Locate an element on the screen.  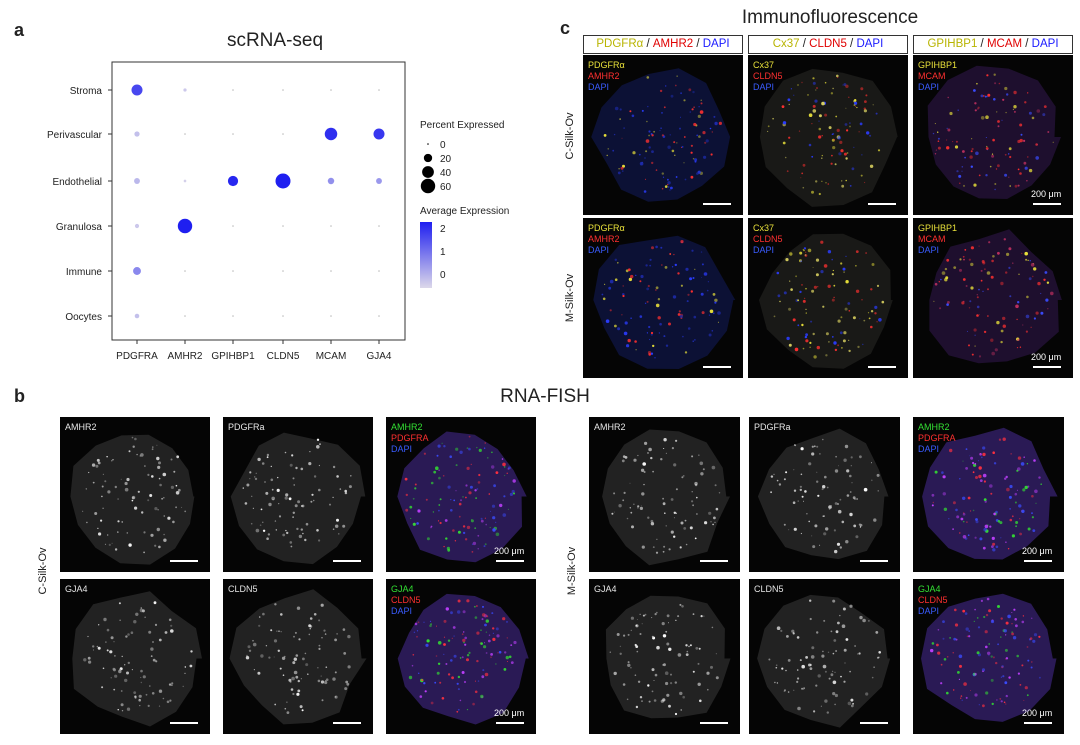
channel-label: MCAM is located at coordinates (932, 76).